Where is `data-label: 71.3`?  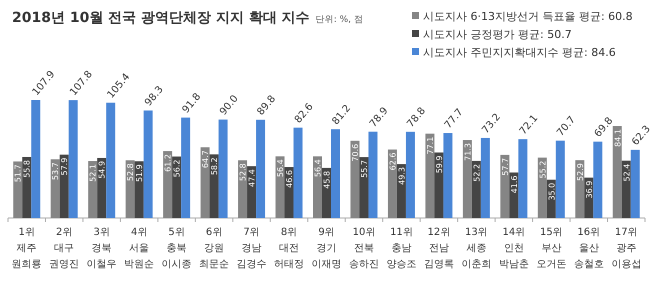
data-label: 71.3 is located at coordinates (467, 152).